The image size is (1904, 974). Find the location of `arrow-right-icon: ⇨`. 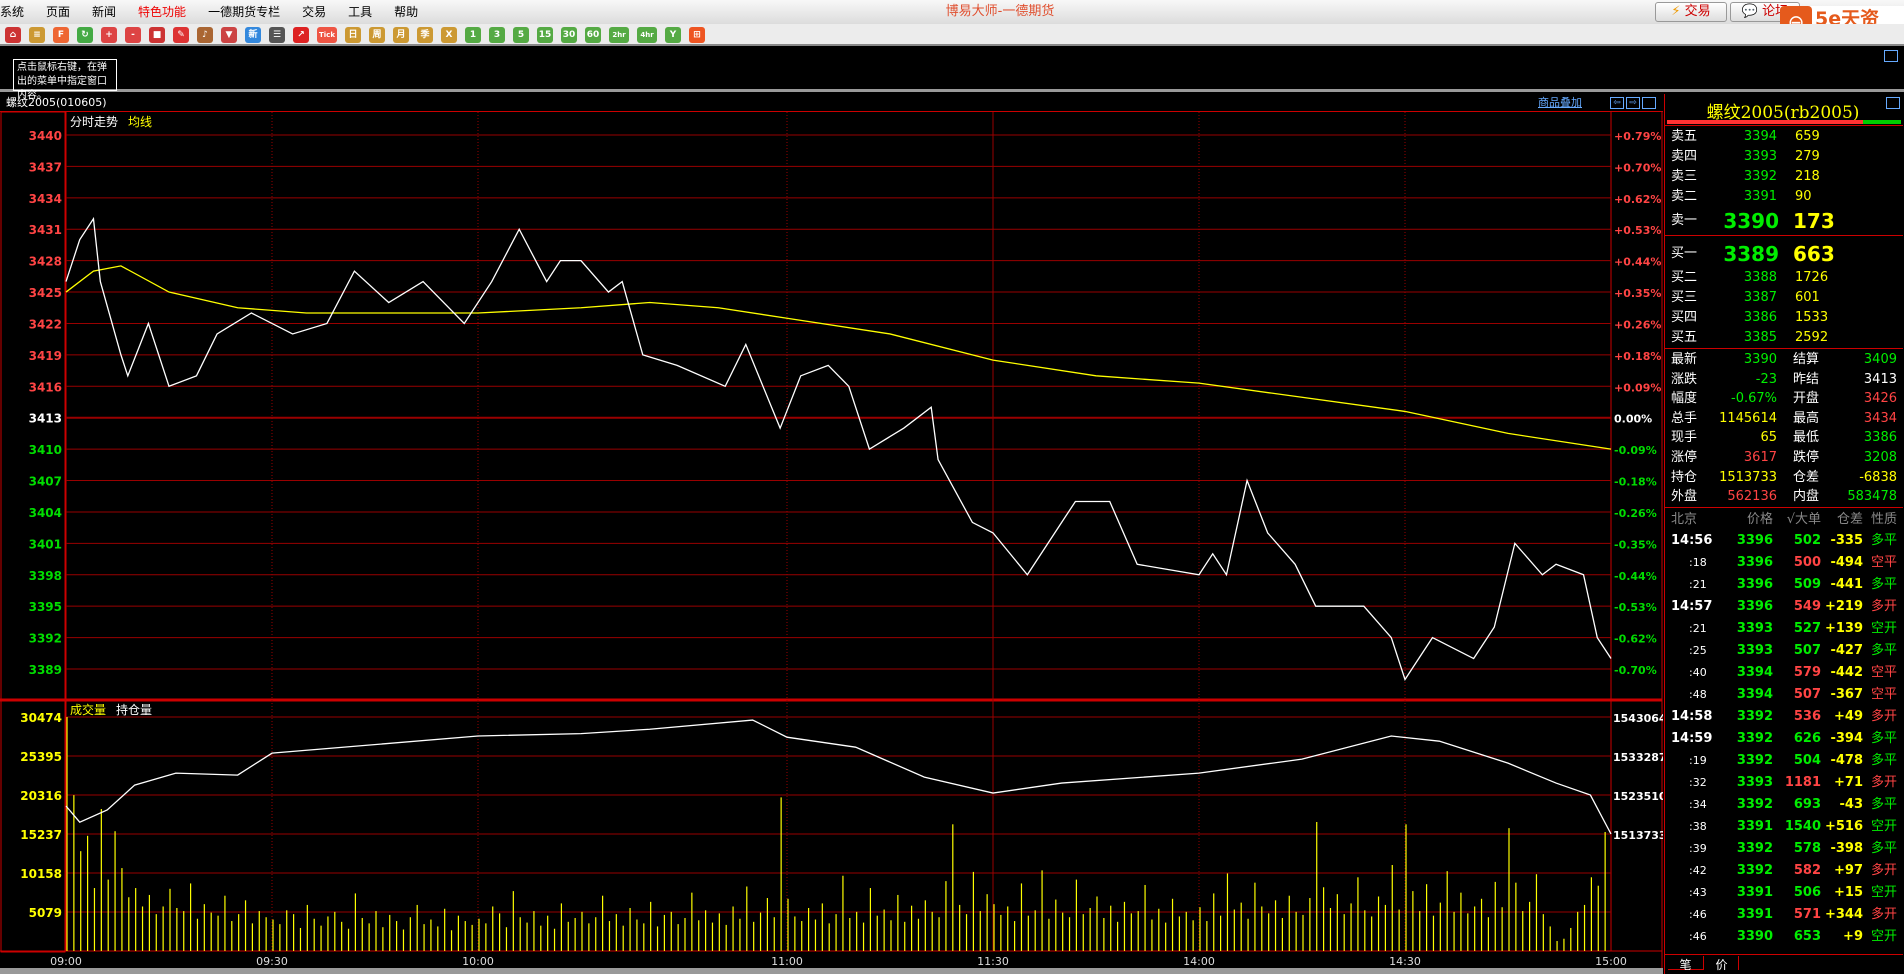

arrow-right-icon: ⇨ is located at coordinates (1633, 103).